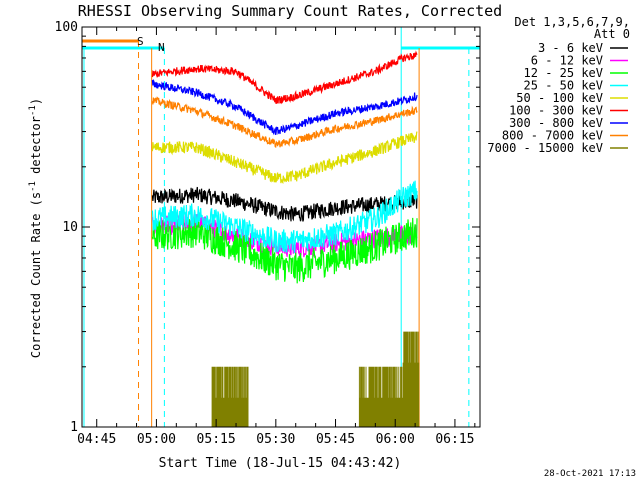 The width and height of the screenshot is (640, 480). Describe the element at coordinates (590, 474) in the screenshot. I see `timestamp: 28-Oct-2021 17:13` at that location.